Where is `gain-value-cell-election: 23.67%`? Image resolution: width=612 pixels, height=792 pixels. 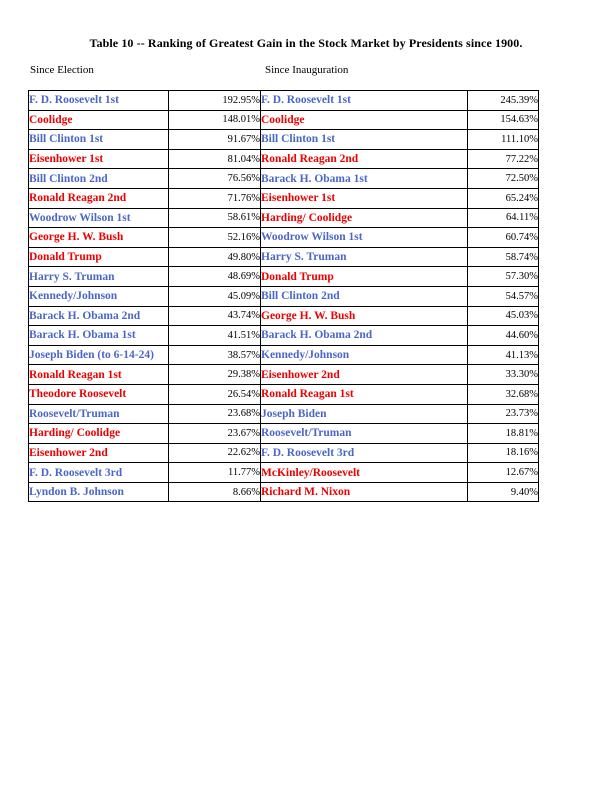
gain-value-cell-election: 23.67% is located at coordinates (214, 433).